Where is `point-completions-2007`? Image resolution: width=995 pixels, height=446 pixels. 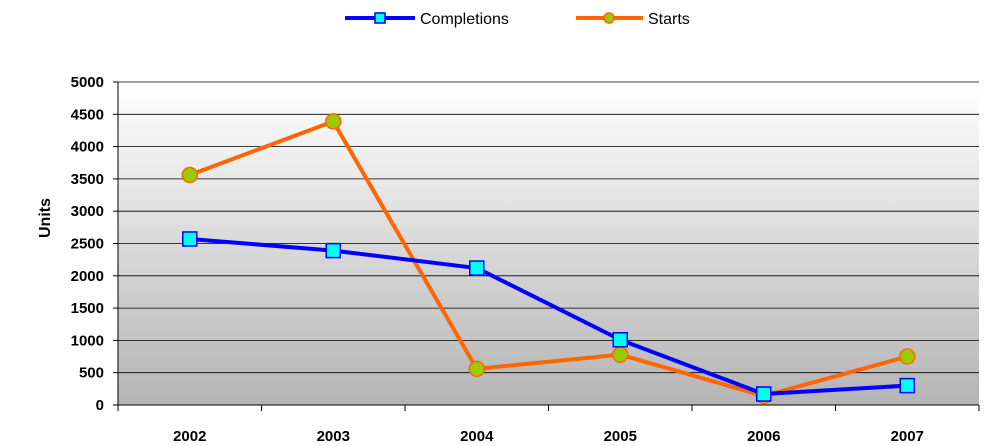
point-completions-2007 is located at coordinates (907, 385).